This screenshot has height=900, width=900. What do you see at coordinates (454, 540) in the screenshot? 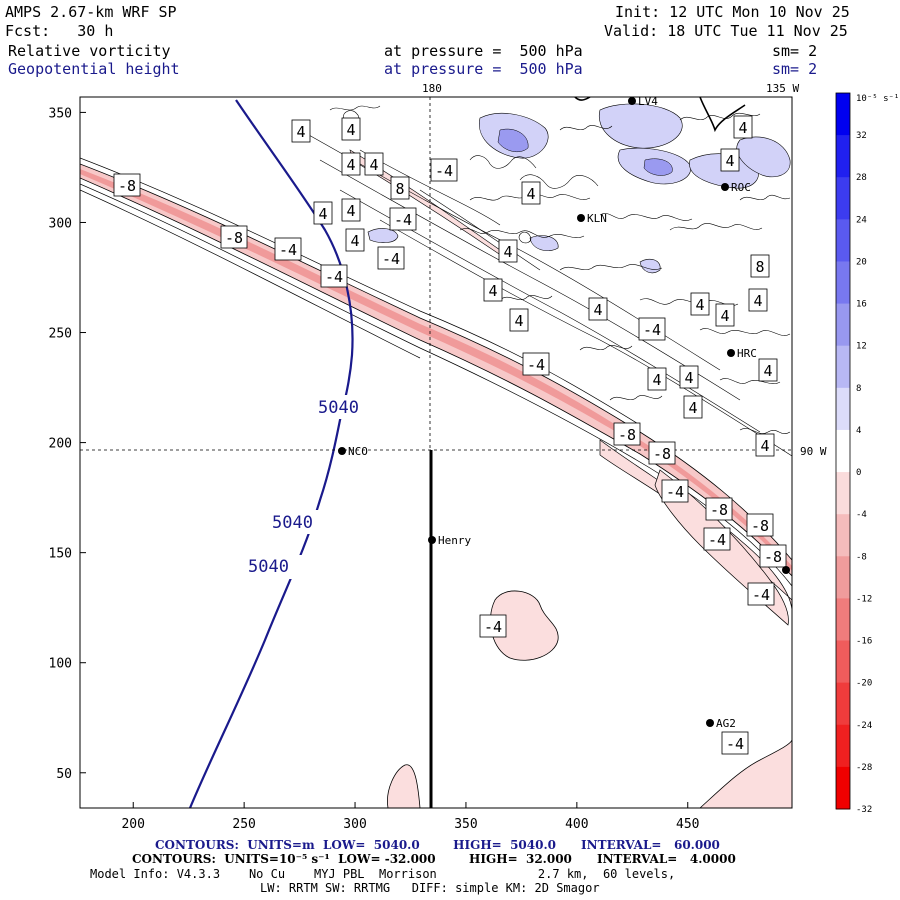
I see `station-label: Henry` at bounding box center [454, 540].